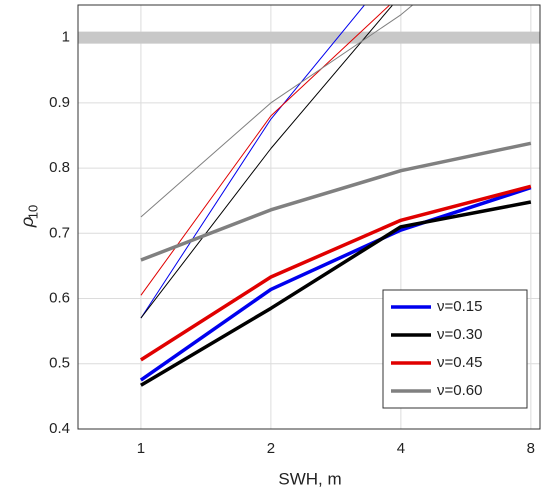  Describe the element at coordinates (27, 222) in the screenshot. I see `y-axis-label: ρ` at that location.